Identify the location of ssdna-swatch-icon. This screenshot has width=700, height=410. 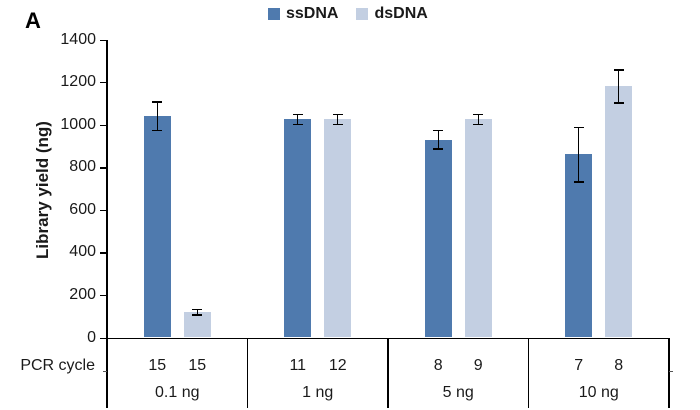
(274, 14).